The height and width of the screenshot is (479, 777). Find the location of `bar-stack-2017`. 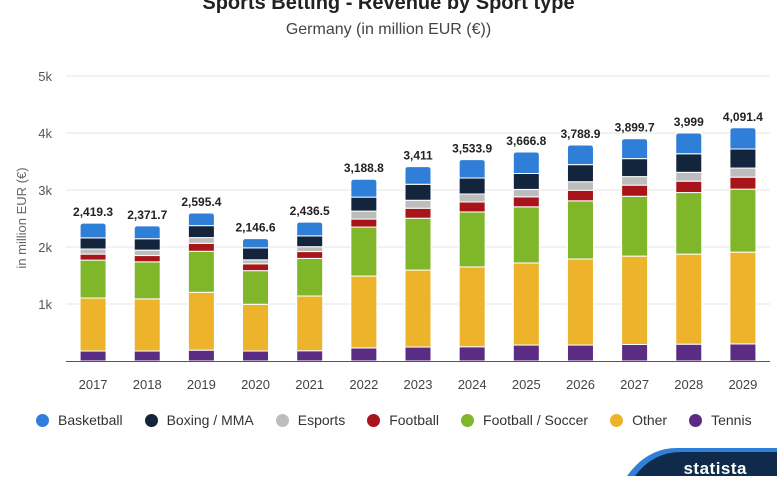

bar-stack-2017 is located at coordinates (93, 292).